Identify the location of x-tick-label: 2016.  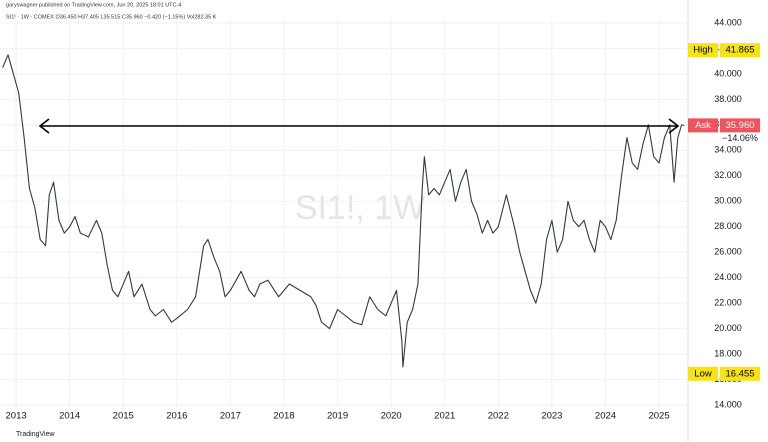
(176, 416).